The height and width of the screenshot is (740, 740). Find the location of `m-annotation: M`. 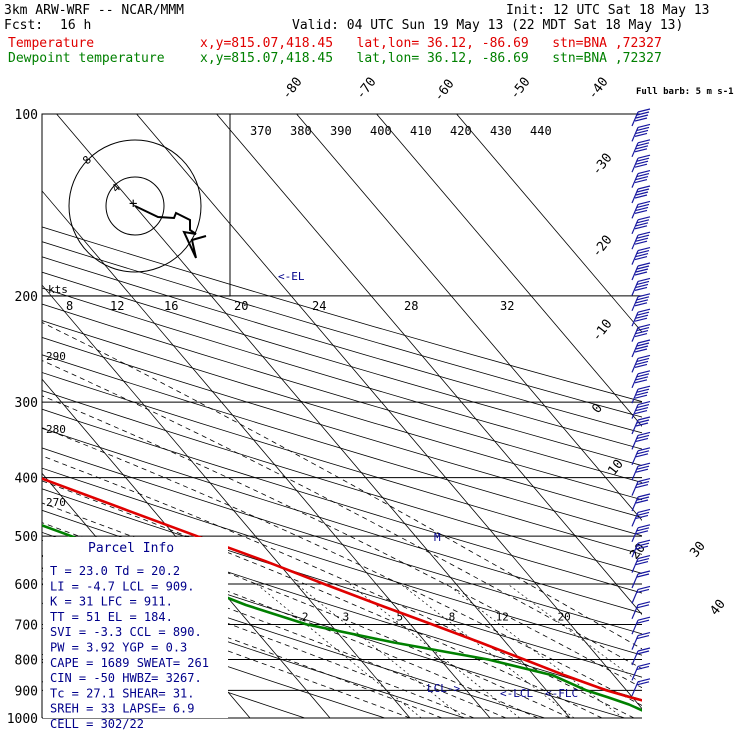

m-annotation: M is located at coordinates (437, 537).